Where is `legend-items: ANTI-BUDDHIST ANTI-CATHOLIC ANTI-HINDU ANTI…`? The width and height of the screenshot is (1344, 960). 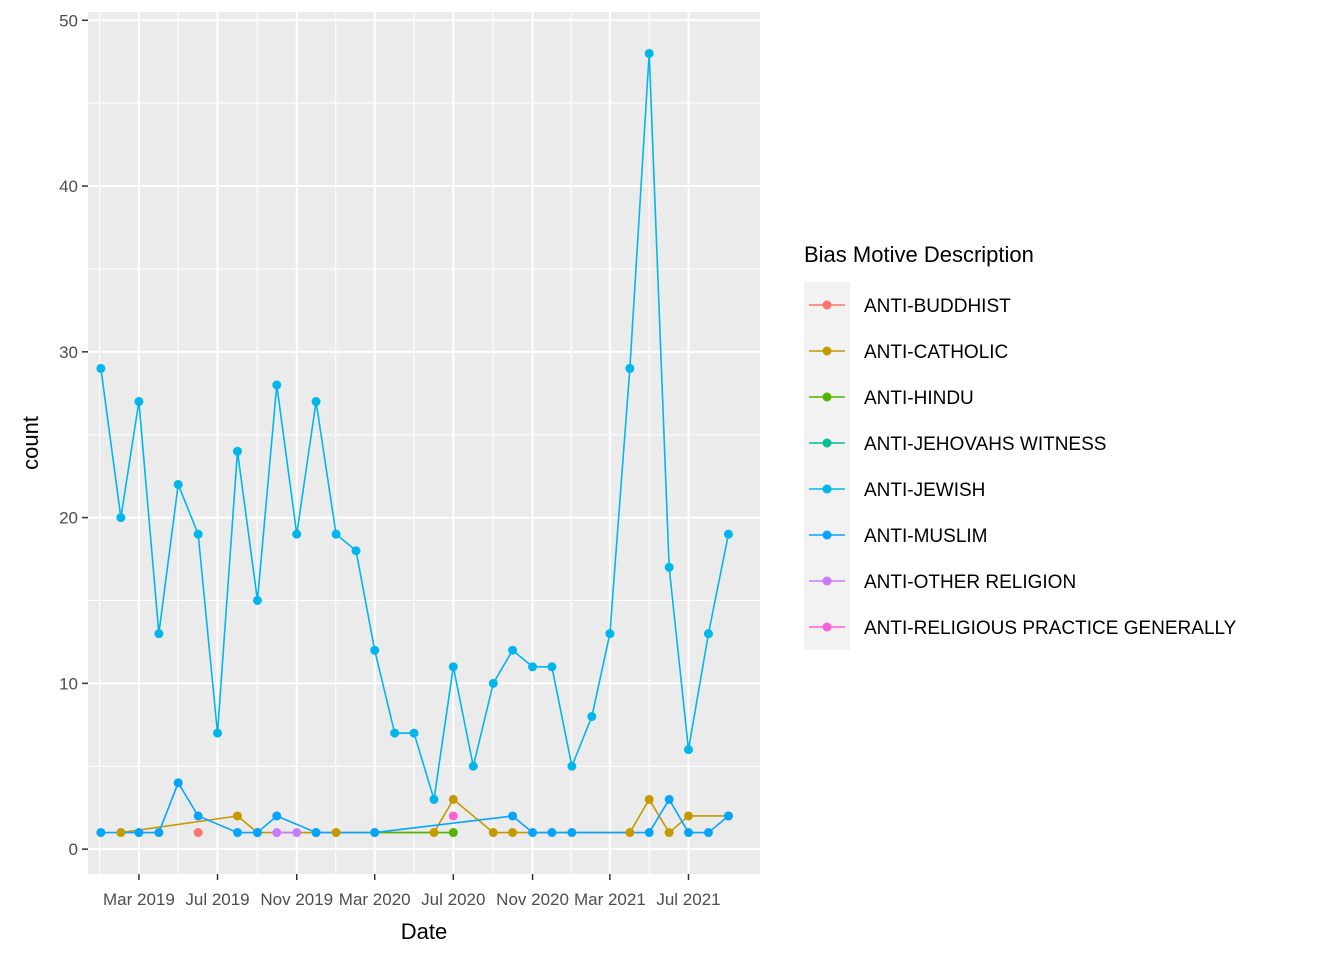 legend-items: ANTI-BUDDHIST ANTI-CATHOLIC ANTI-HINDU ANTI… is located at coordinates (1023, 467).